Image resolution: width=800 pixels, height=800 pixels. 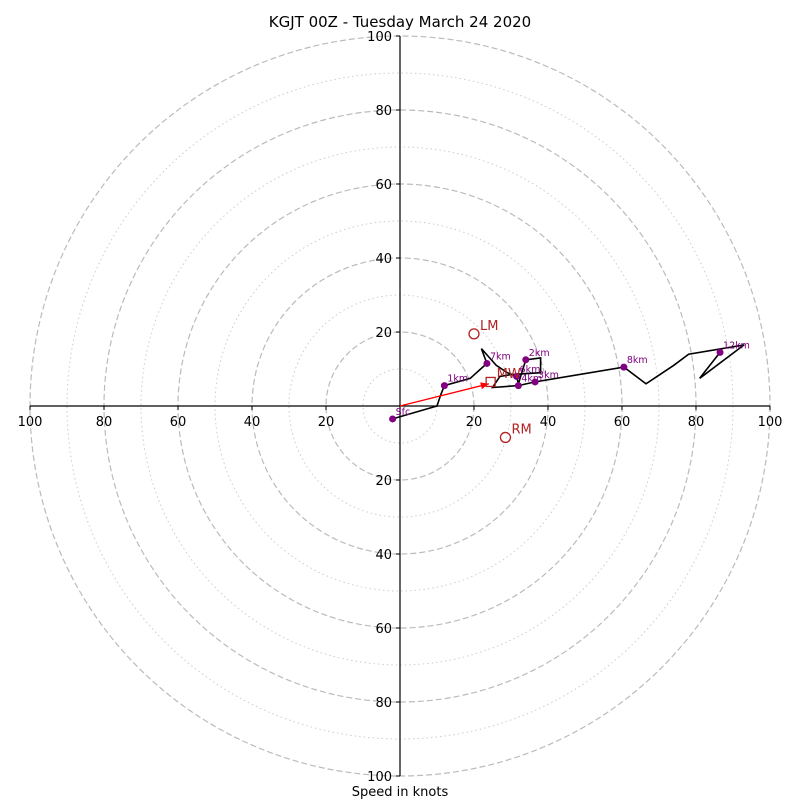 What do you see at coordinates (484, 386) in the screenshot?
I see `shear-vector-arrowhead` at bounding box center [484, 386].